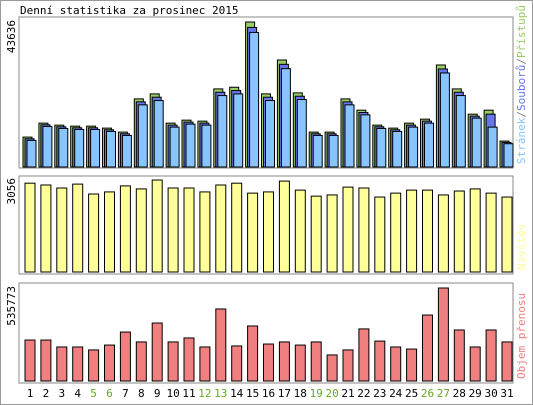  What do you see at coordinates (93, 393) in the screenshot?
I see `x-tick-label: 5` at bounding box center [93, 393].